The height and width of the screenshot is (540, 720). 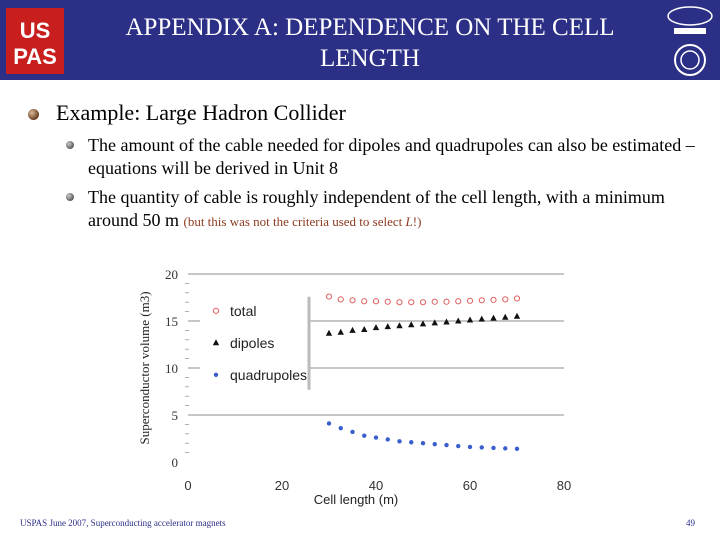 I want to click on x-tick-label: 40, so click(x=376, y=485).